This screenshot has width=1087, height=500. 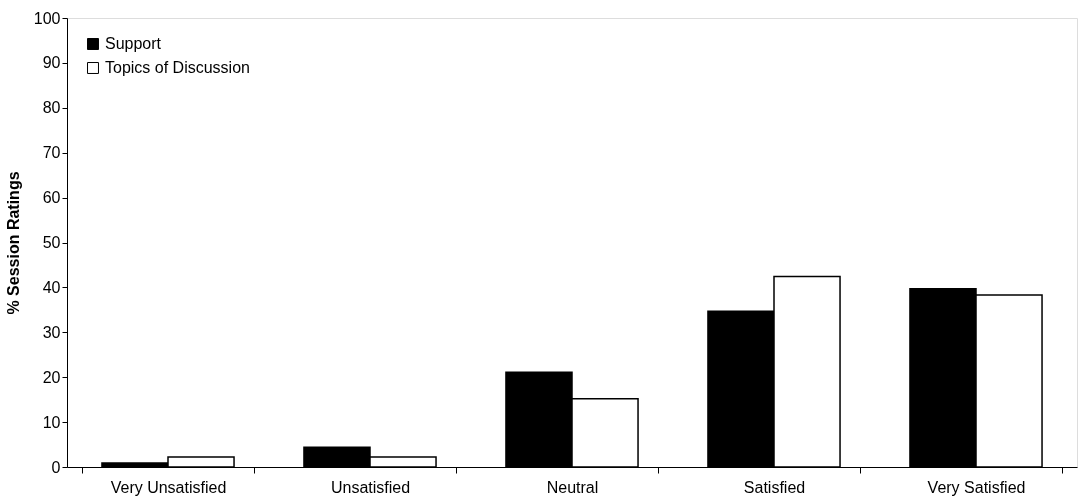 I want to click on y-tick-label: 40, so click(x=51, y=287).